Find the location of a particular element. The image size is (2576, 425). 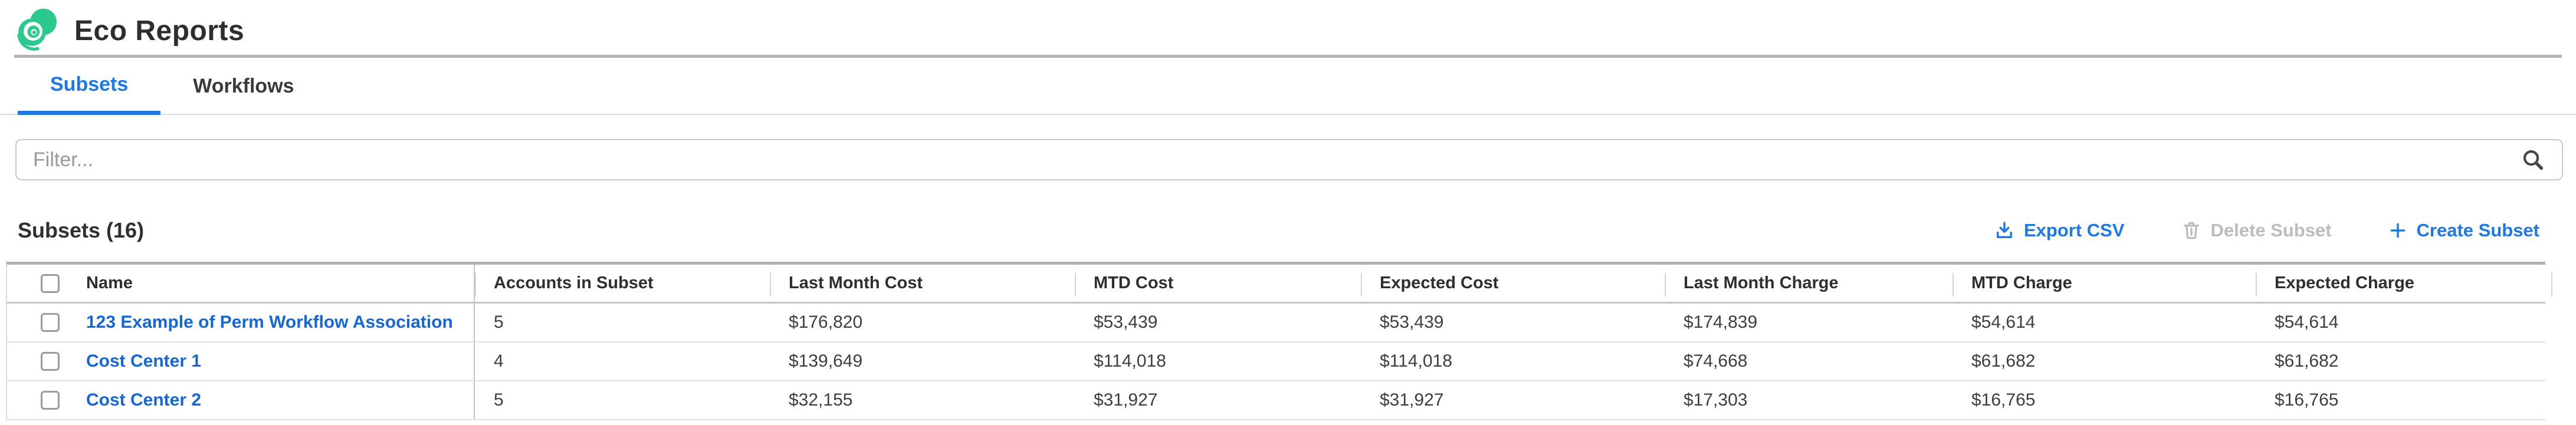

delete-subset-label: Delete Subset is located at coordinates (2271, 230).